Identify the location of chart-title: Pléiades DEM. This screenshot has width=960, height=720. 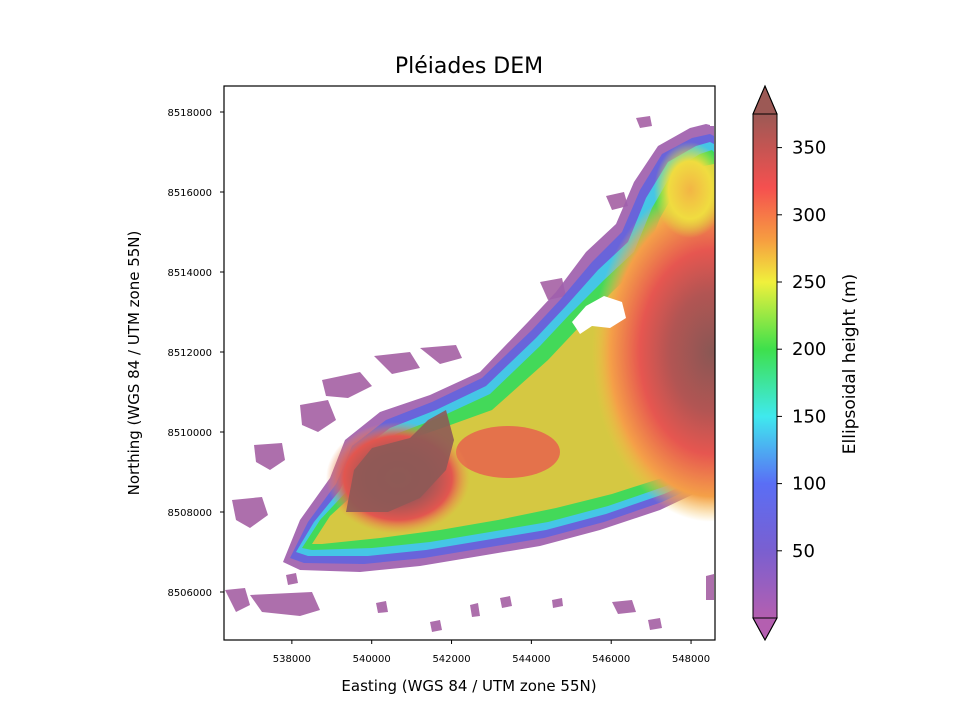
(469, 66).